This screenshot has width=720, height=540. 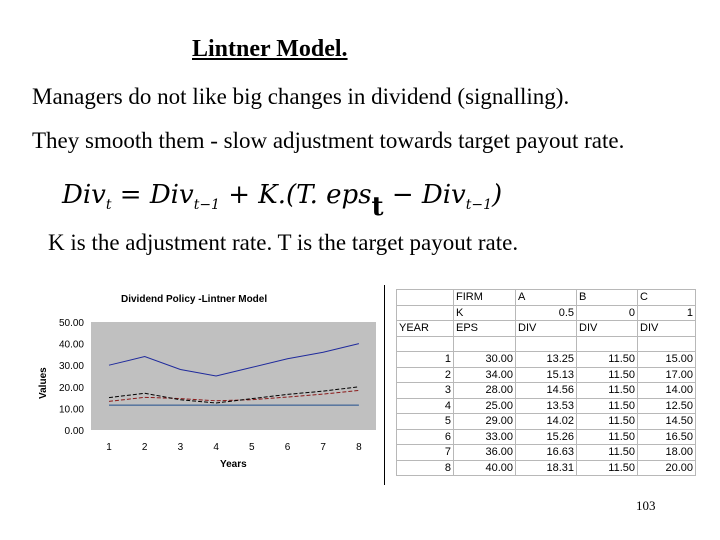 What do you see at coordinates (484, 297) in the screenshot?
I see `table-cell: FIRM` at bounding box center [484, 297].